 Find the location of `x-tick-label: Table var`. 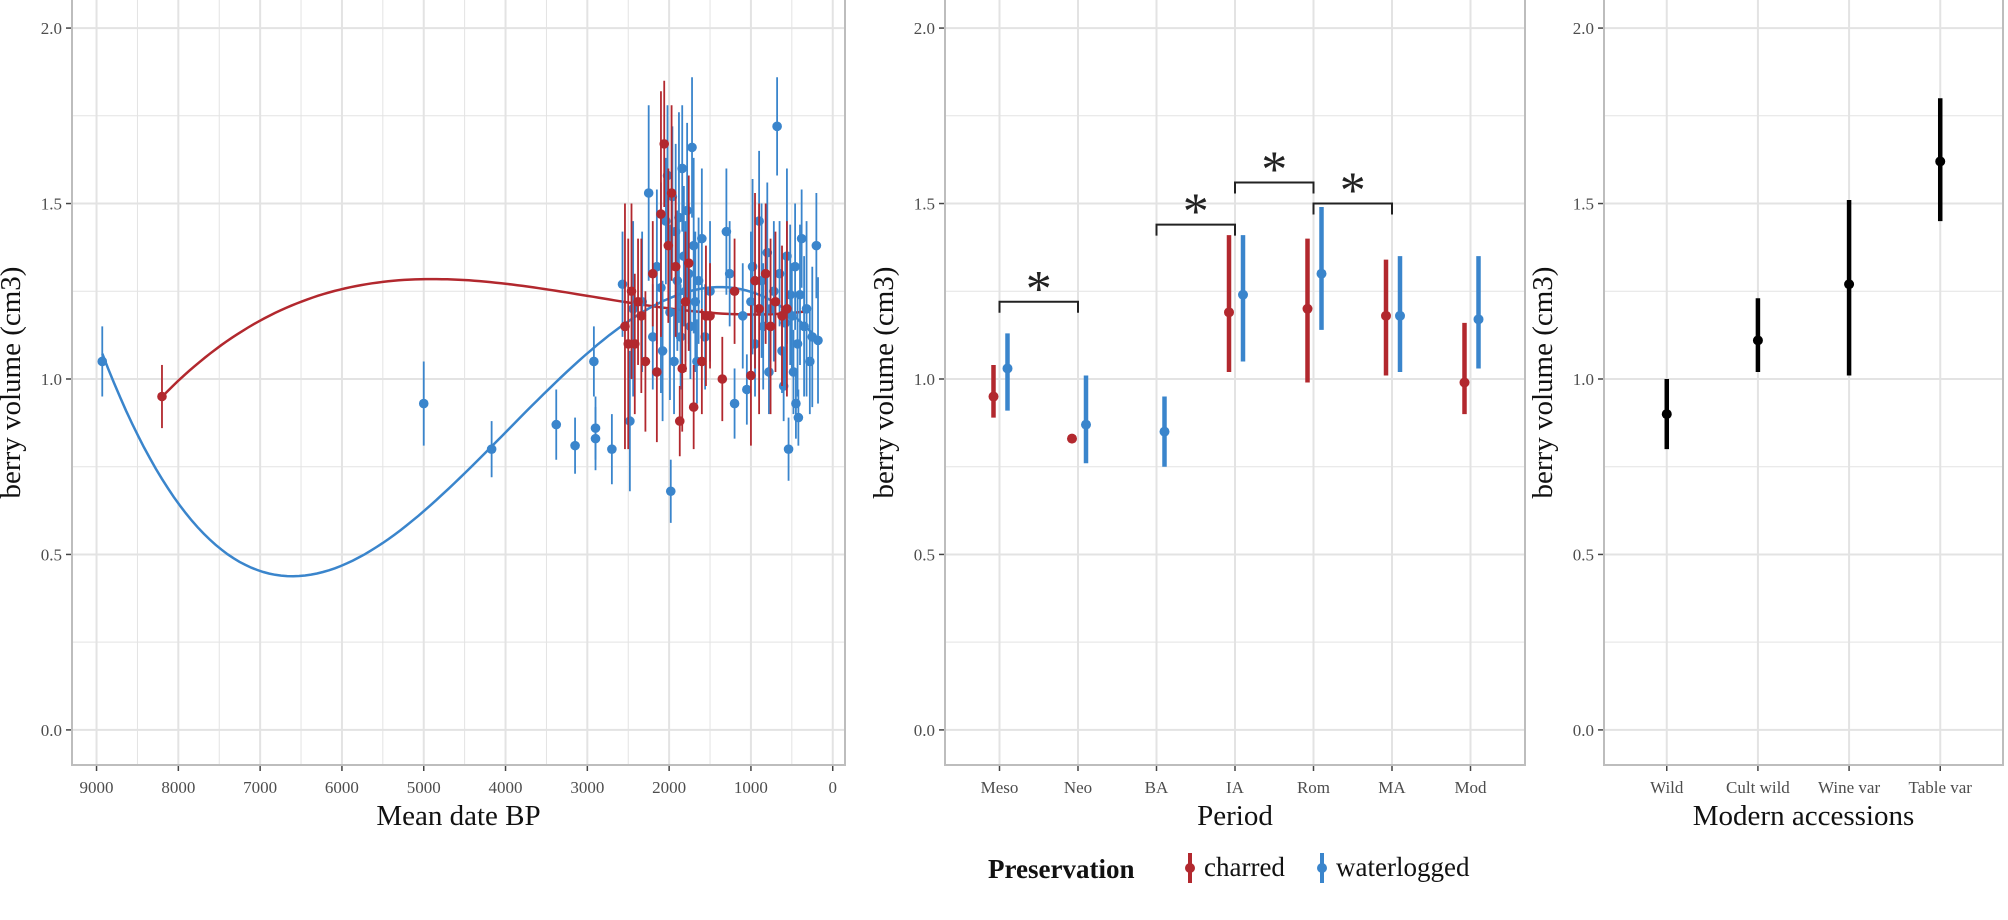

x-tick-label: Table var is located at coordinates (1941, 787).